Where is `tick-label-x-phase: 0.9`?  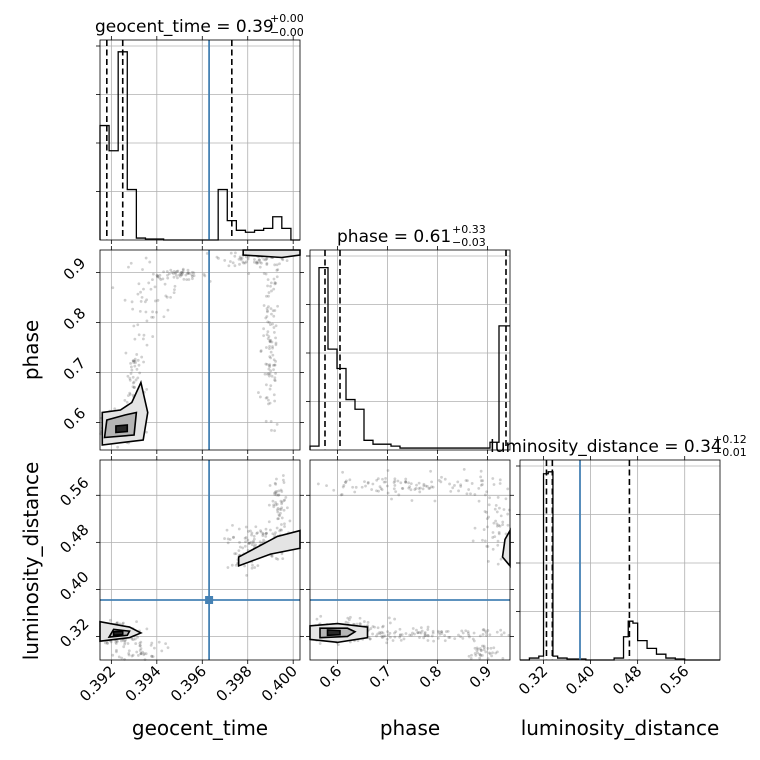
tick-label-x-phase: 0.9 is located at coordinates (481, 677).